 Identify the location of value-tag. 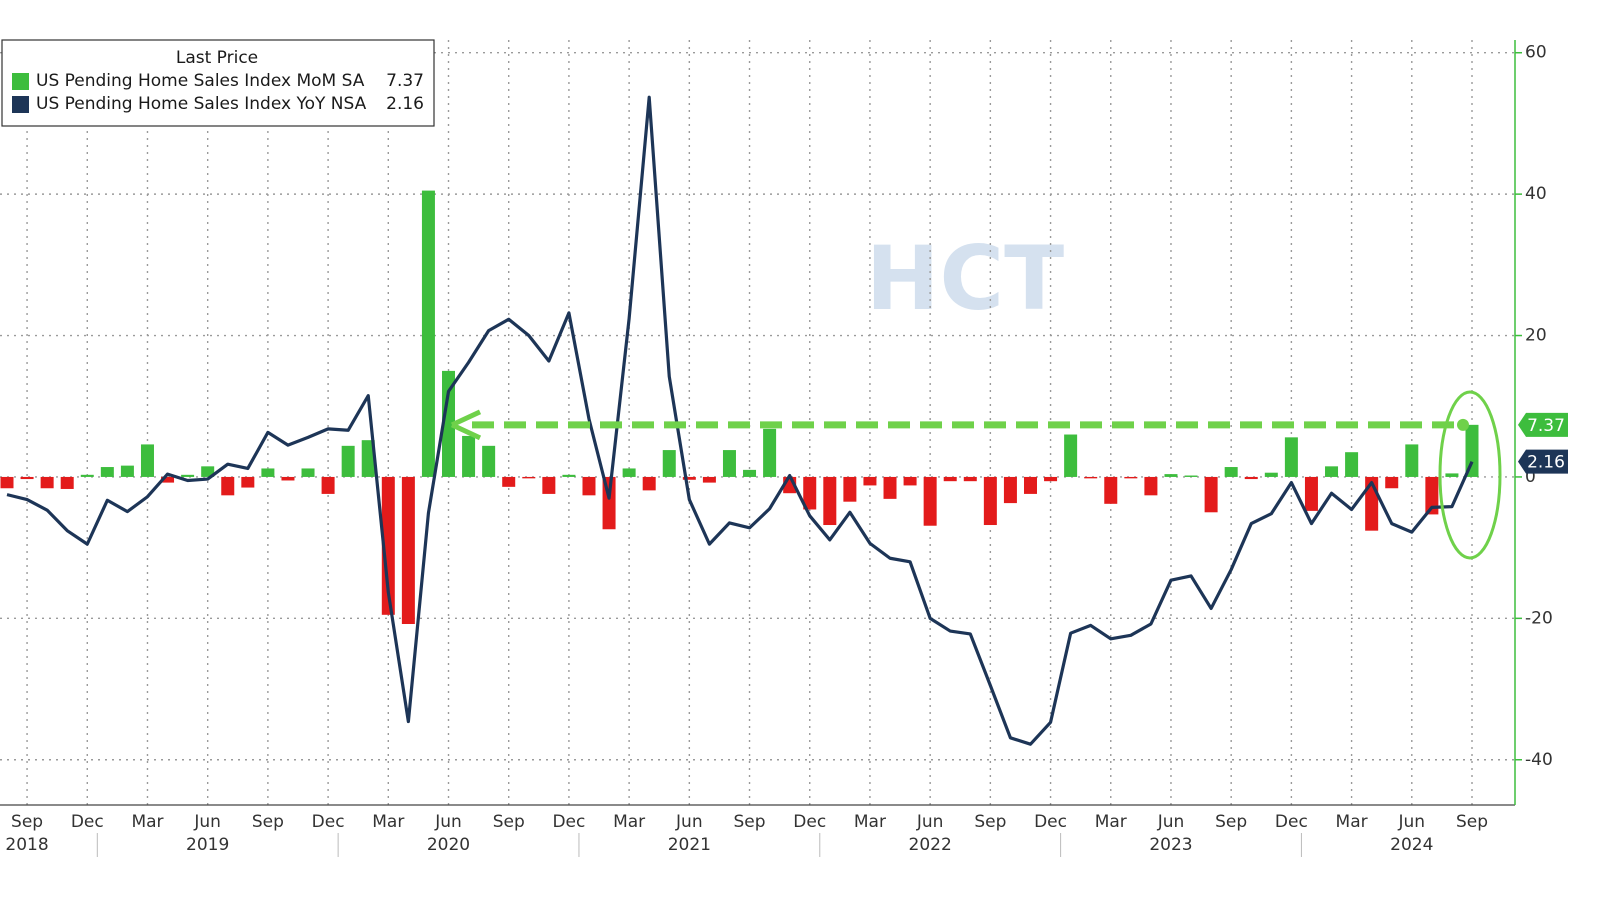
(1543, 461).